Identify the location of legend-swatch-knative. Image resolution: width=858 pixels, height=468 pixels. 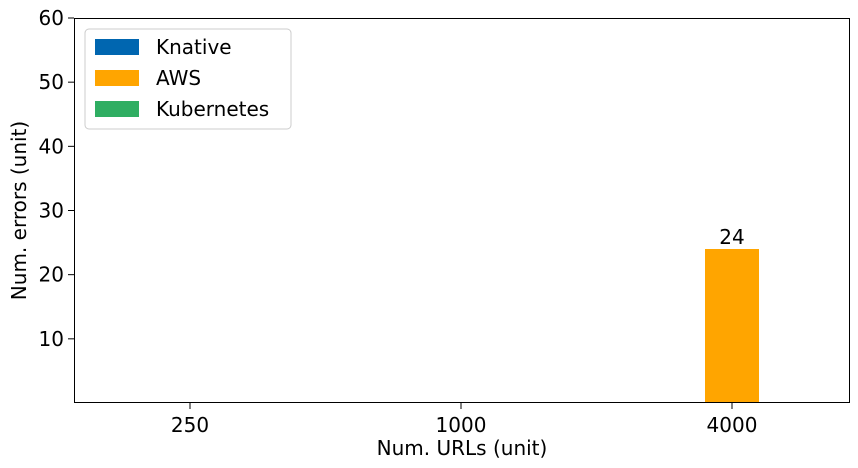
(117, 47).